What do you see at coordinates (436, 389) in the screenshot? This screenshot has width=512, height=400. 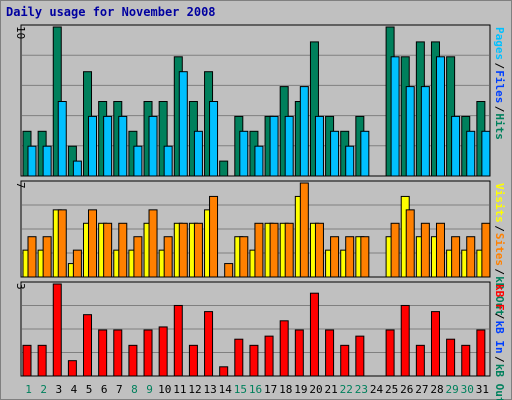 I see `x-tick-label-day-28: 28` at bounding box center [436, 389].